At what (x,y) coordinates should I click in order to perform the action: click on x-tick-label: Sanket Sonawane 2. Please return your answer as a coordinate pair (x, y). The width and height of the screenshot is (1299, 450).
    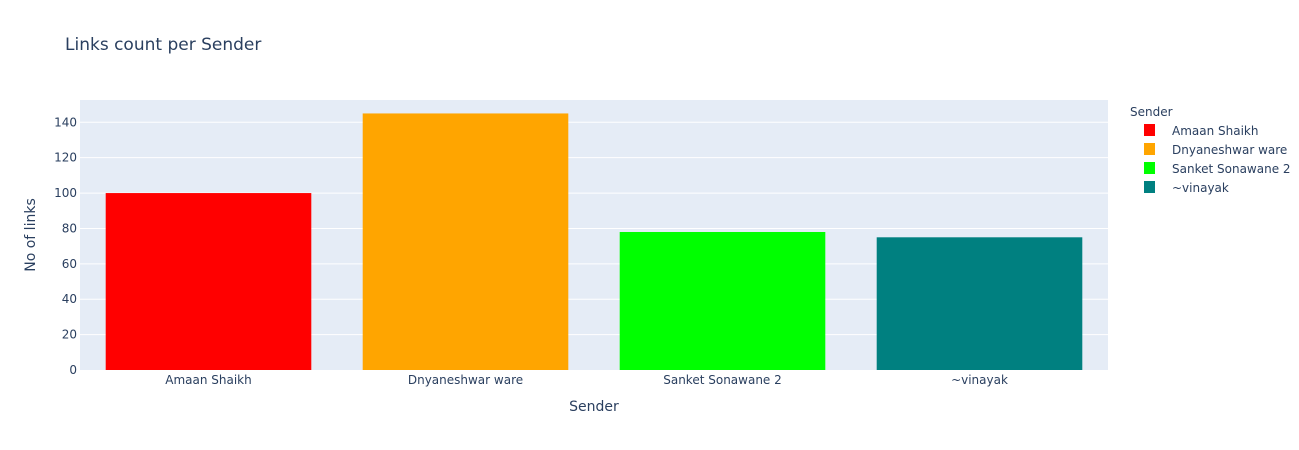
    Looking at the image, I should click on (722, 380).